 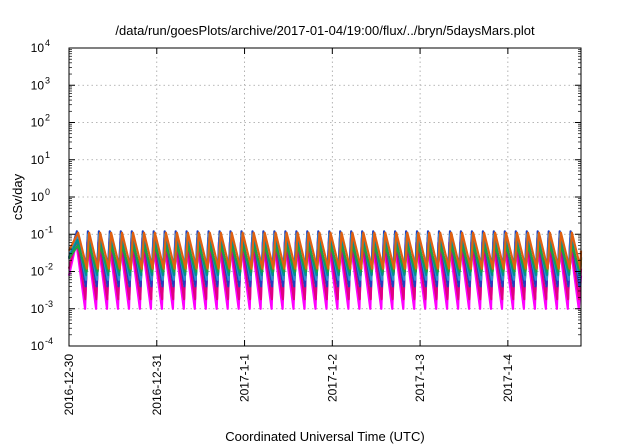 I want to click on y-axis-label: cSv/day, so click(x=17, y=196).